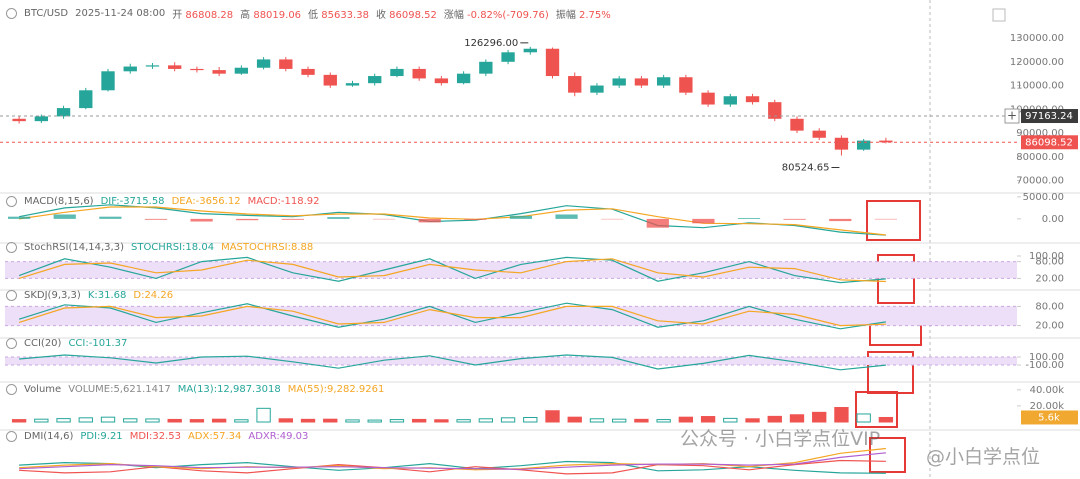 This screenshot has height=479, width=1080. What do you see at coordinates (806, 168) in the screenshot?
I see `min-label: 80524.65` at bounding box center [806, 168].